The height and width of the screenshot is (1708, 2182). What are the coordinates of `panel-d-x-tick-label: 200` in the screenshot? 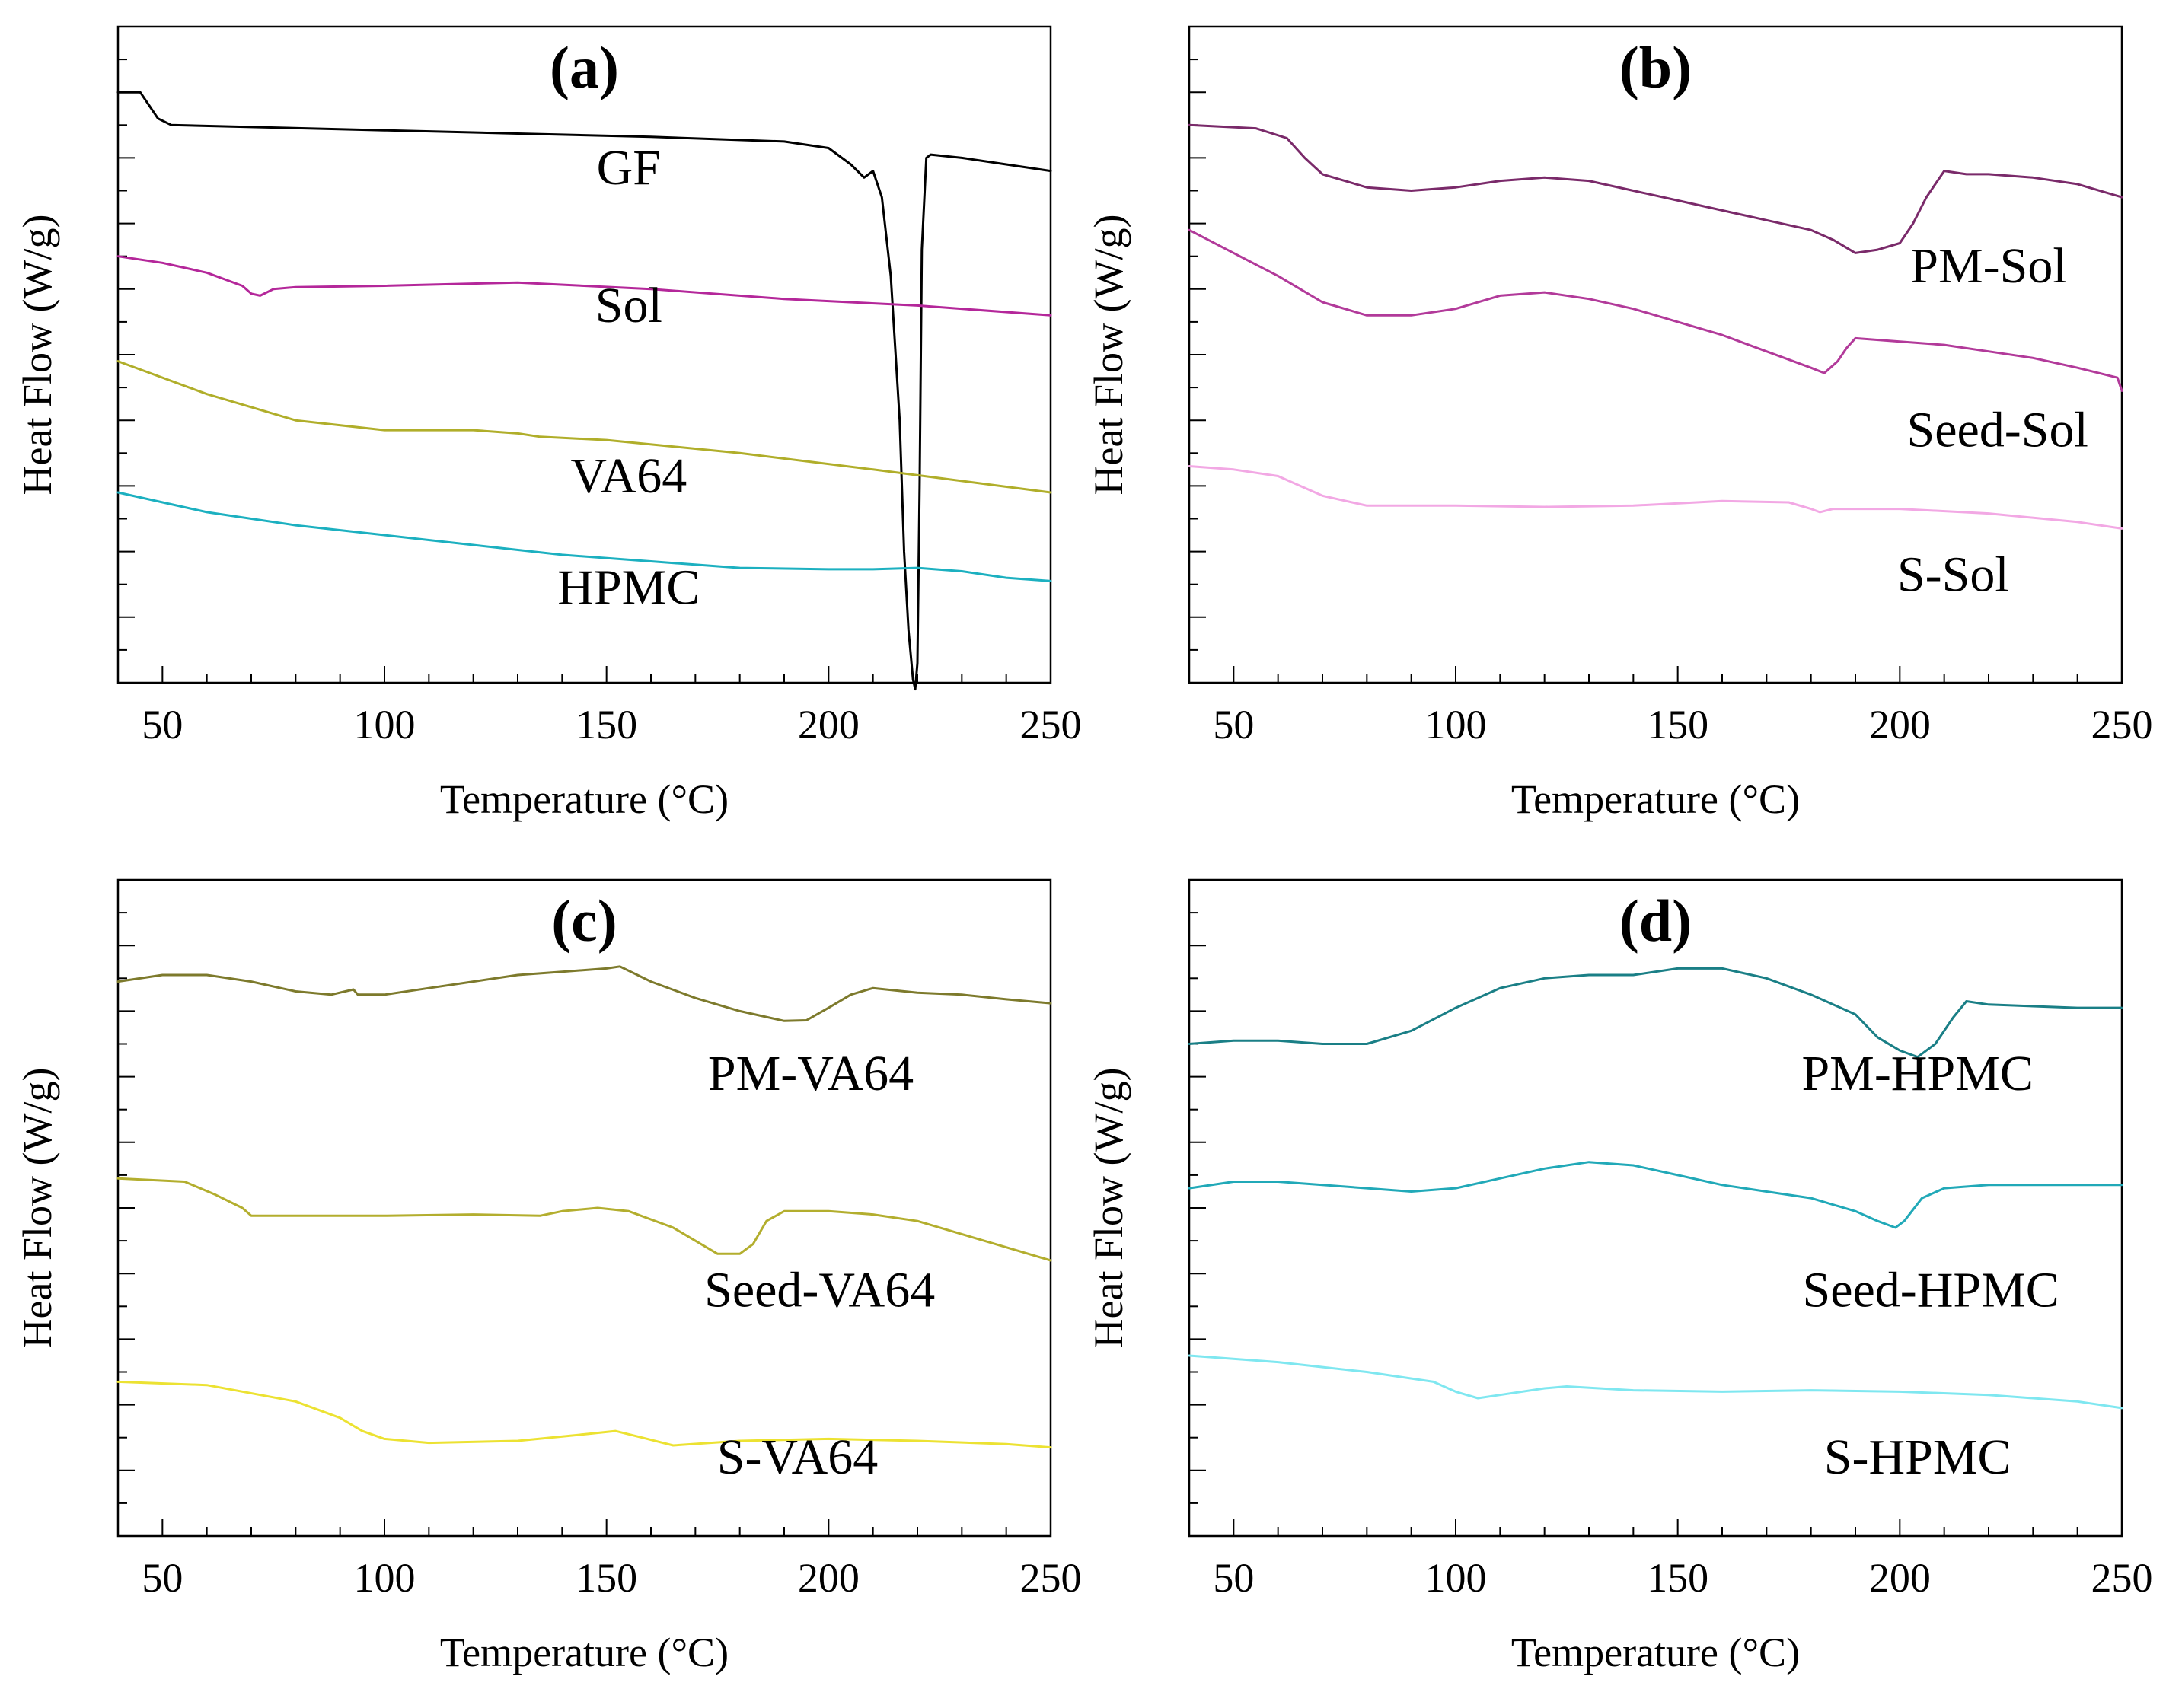 It's located at (1900, 1578).